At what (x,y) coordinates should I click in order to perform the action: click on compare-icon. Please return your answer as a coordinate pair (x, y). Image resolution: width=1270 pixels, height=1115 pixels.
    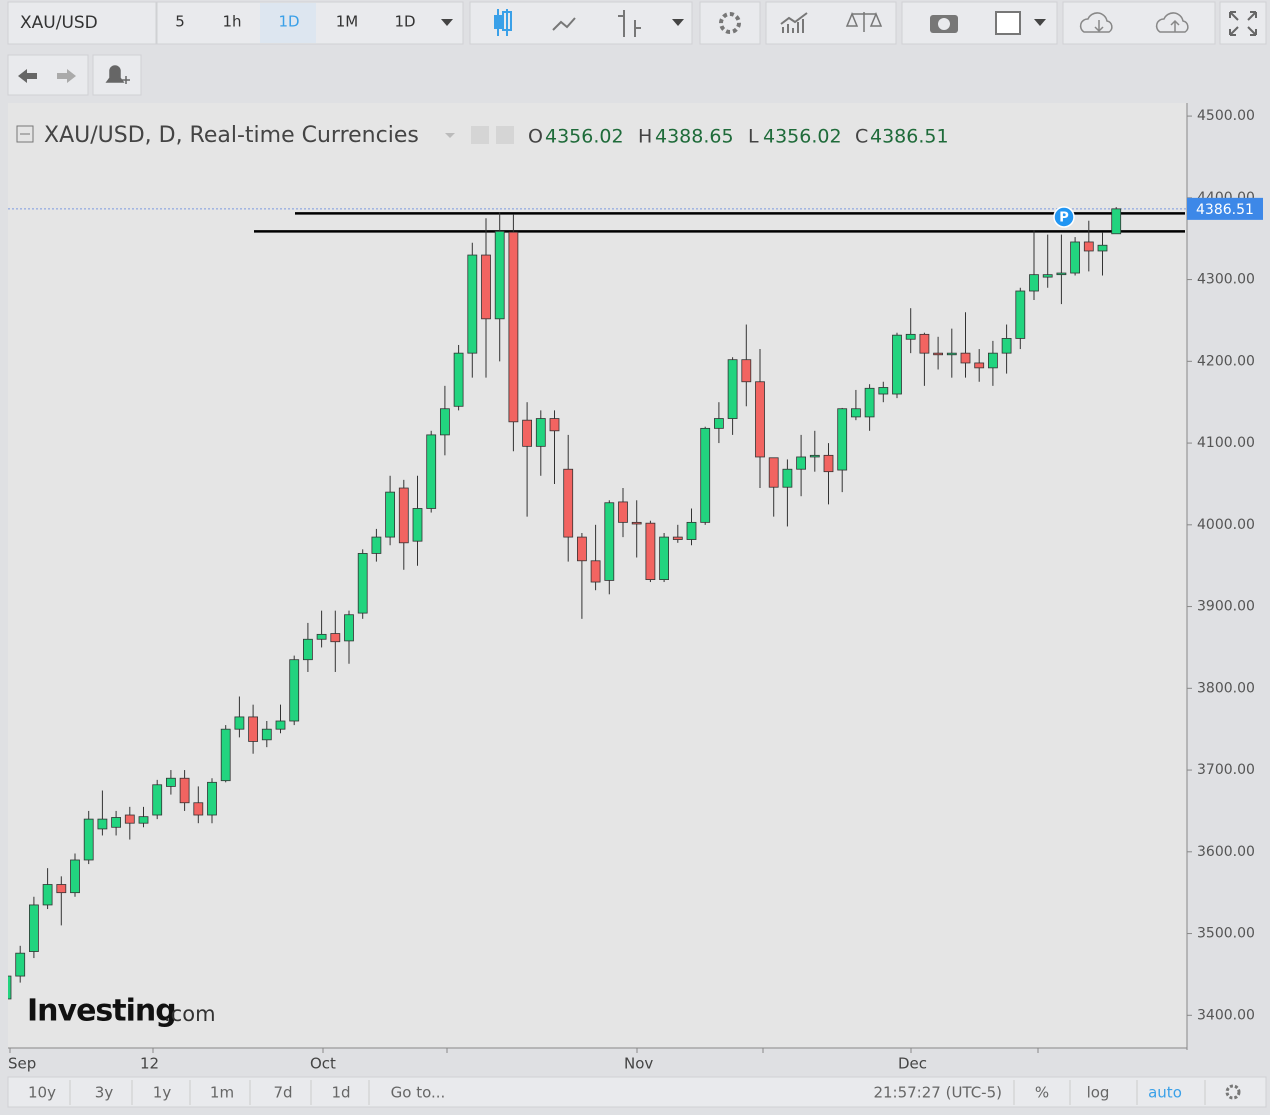
    Looking at the image, I should click on (864, 22).